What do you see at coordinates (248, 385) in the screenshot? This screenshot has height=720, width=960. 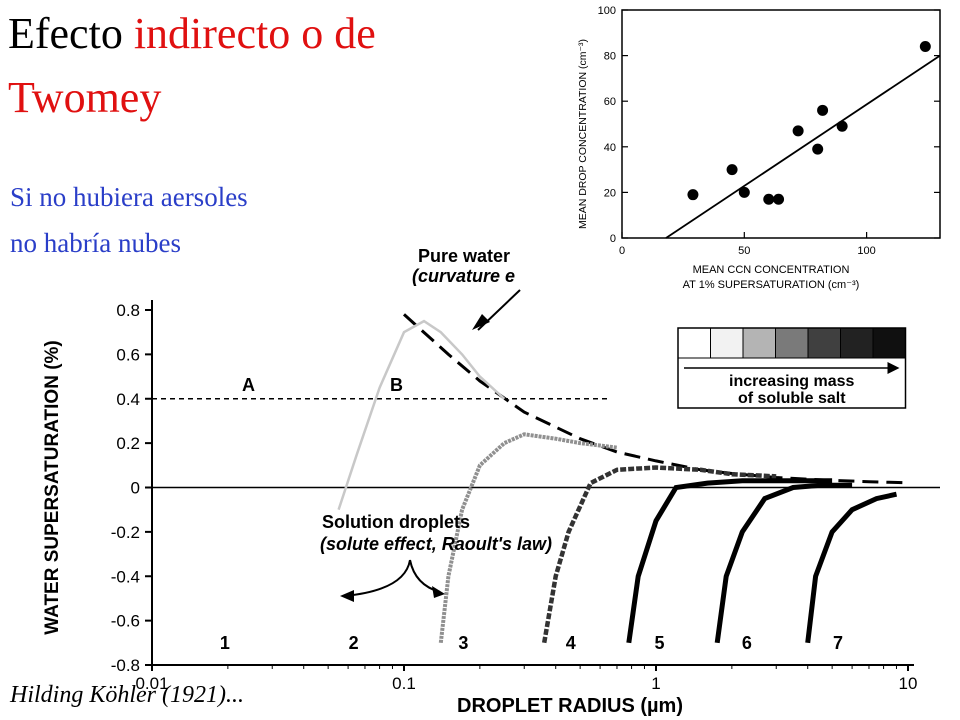 I see `label-a: A` at bounding box center [248, 385].